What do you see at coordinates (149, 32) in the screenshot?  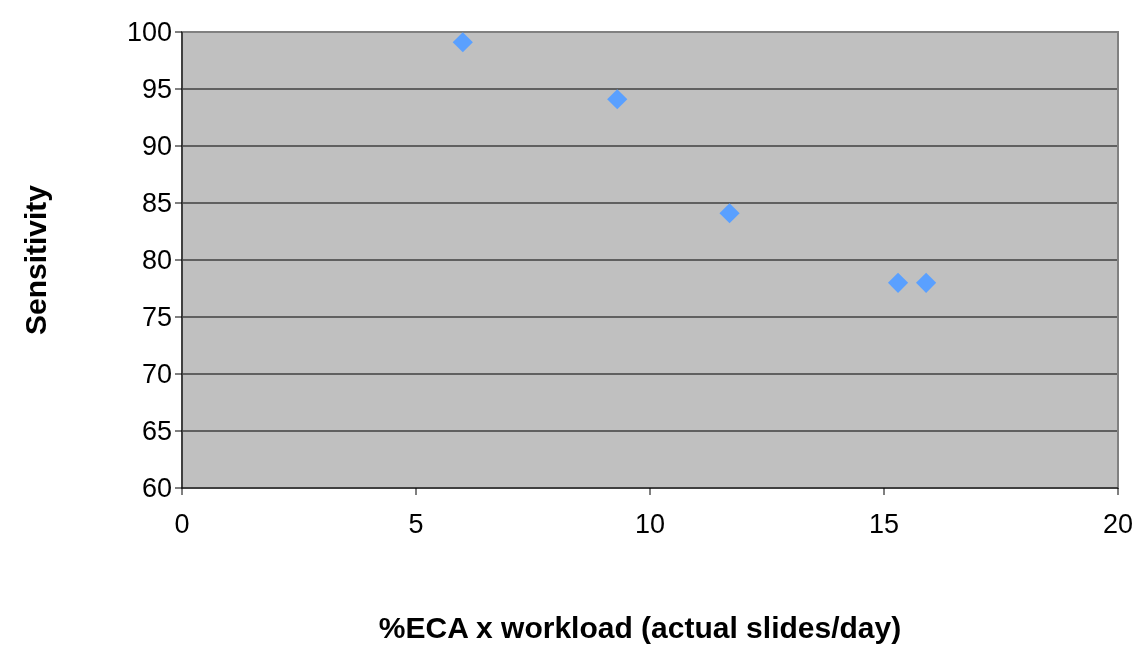 I see `y-tick-label: 100` at bounding box center [149, 32].